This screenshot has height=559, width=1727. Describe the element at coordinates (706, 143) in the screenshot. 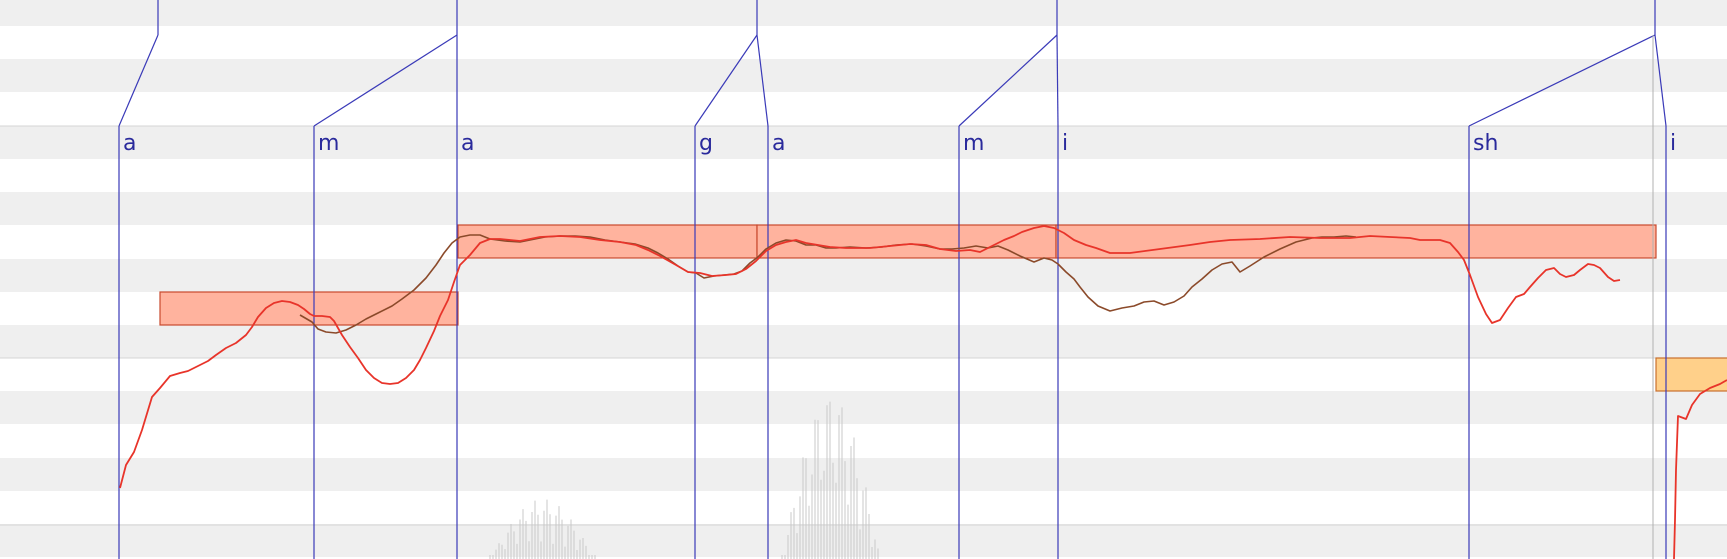

I see `phoneme-label: g` at that location.